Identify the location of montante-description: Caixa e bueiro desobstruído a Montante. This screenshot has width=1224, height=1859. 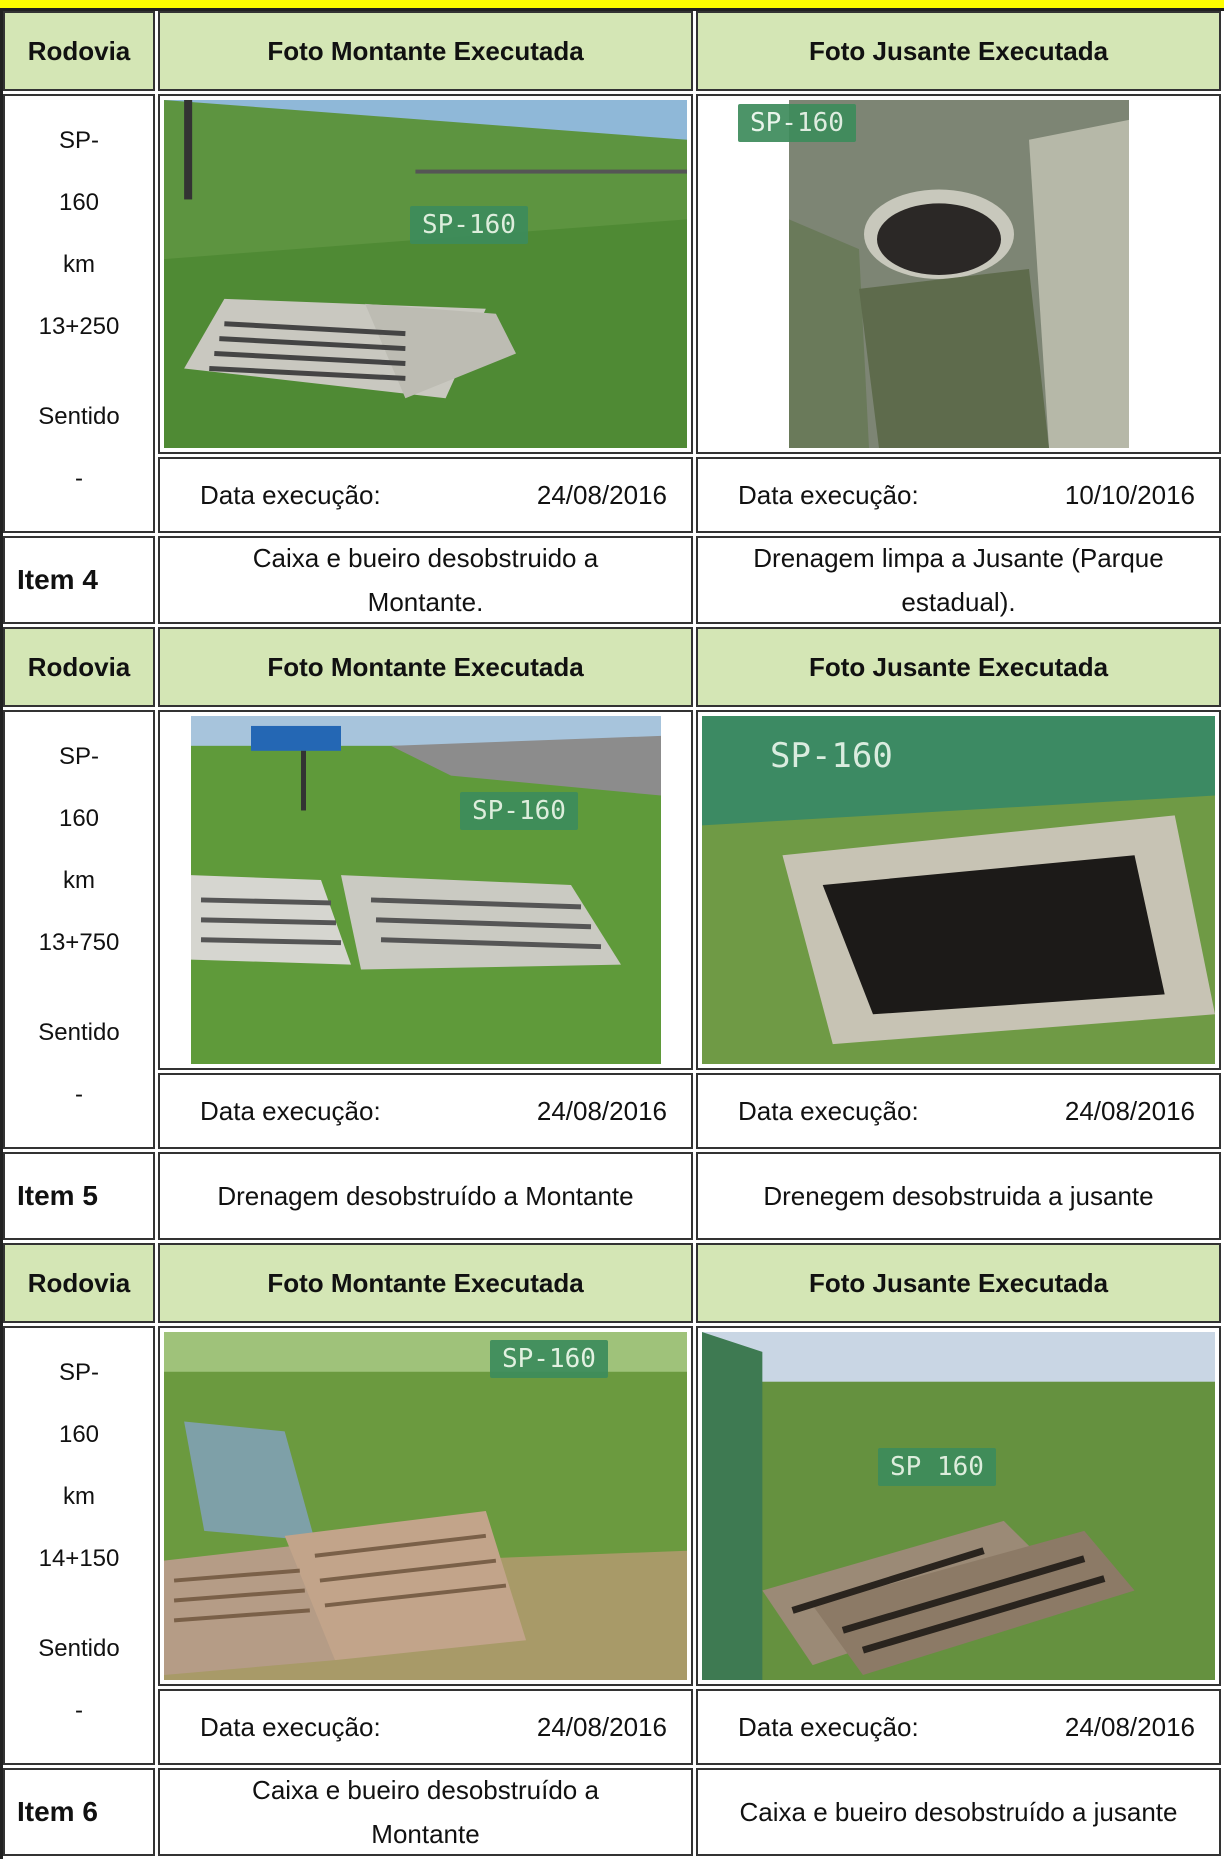
(425, 1812).